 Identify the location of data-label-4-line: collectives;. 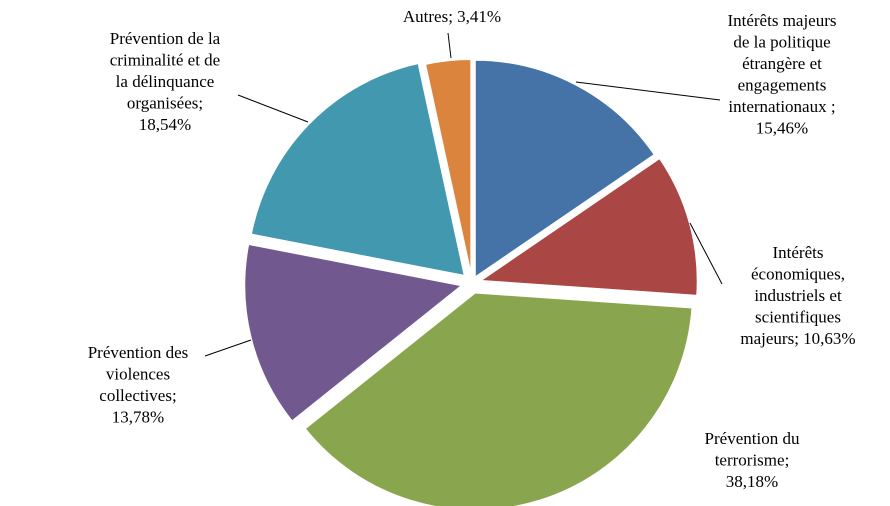
(137, 395).